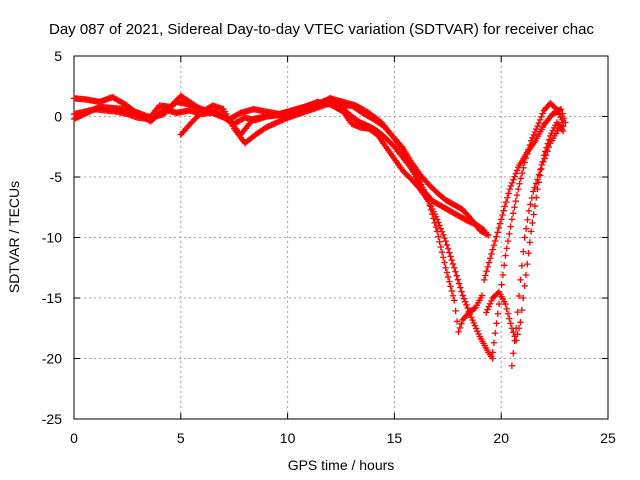 This screenshot has height=480, width=640. Describe the element at coordinates (537, 245) in the screenshot. I see `series-track-h` at that location.